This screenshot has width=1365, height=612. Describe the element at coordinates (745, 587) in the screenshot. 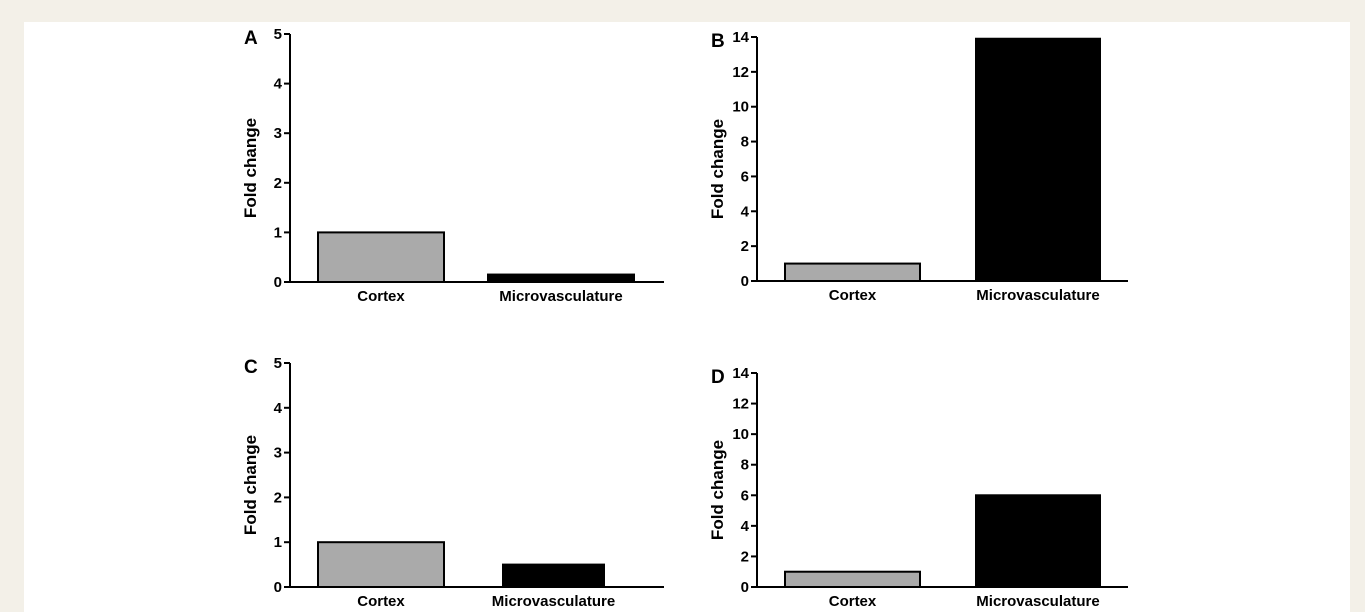

I see `y-tick-label-d: 0` at that location.